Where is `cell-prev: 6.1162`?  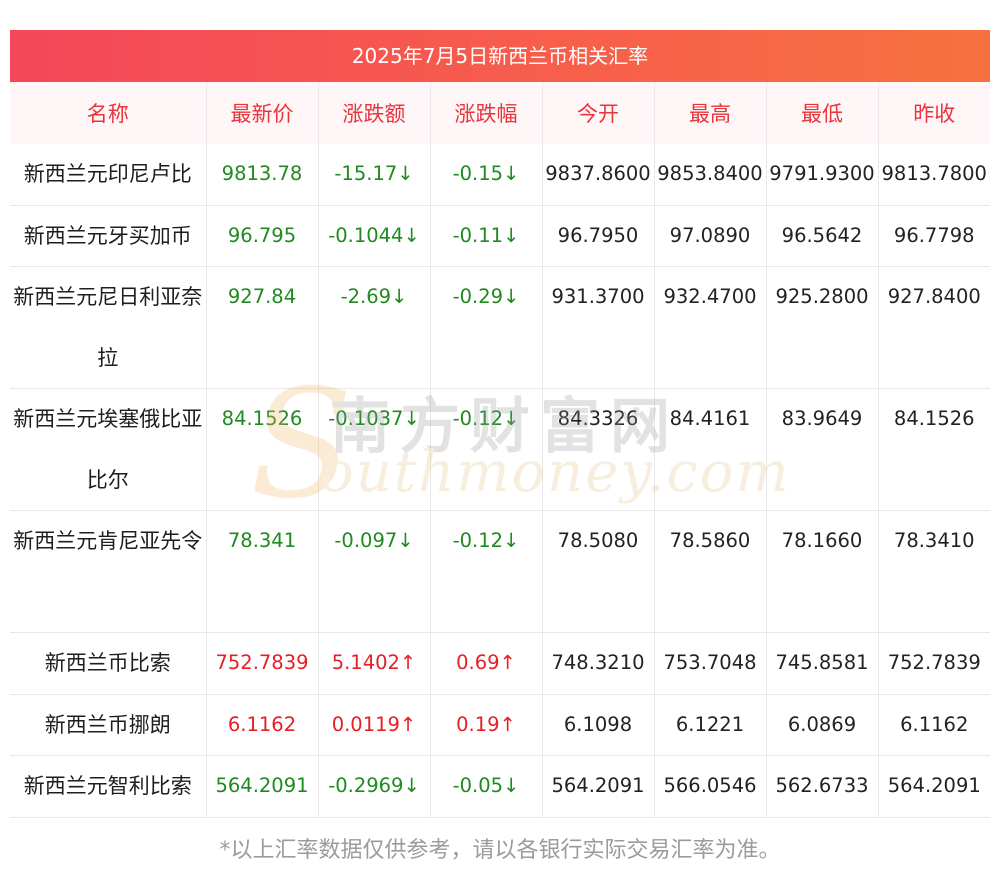
cell-prev: 6.1162 is located at coordinates (934, 725).